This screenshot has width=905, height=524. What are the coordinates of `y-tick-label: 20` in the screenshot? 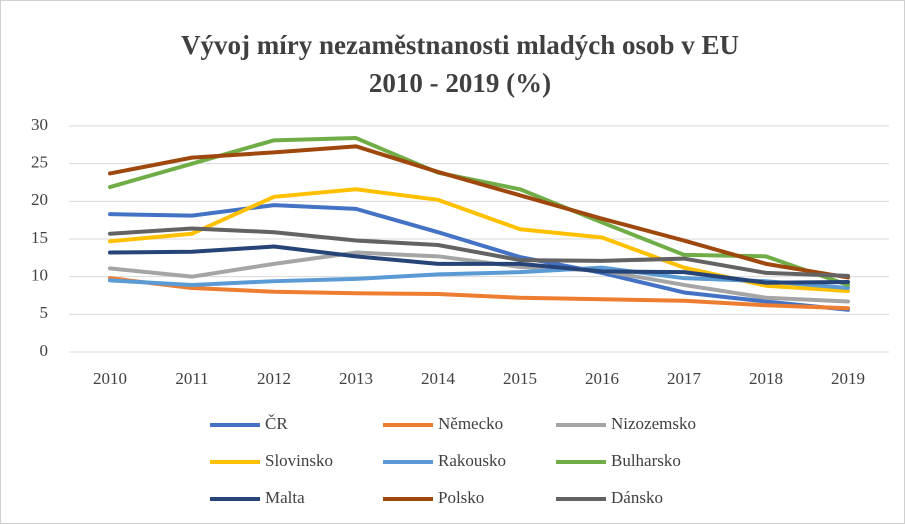 It's located at (39, 199).